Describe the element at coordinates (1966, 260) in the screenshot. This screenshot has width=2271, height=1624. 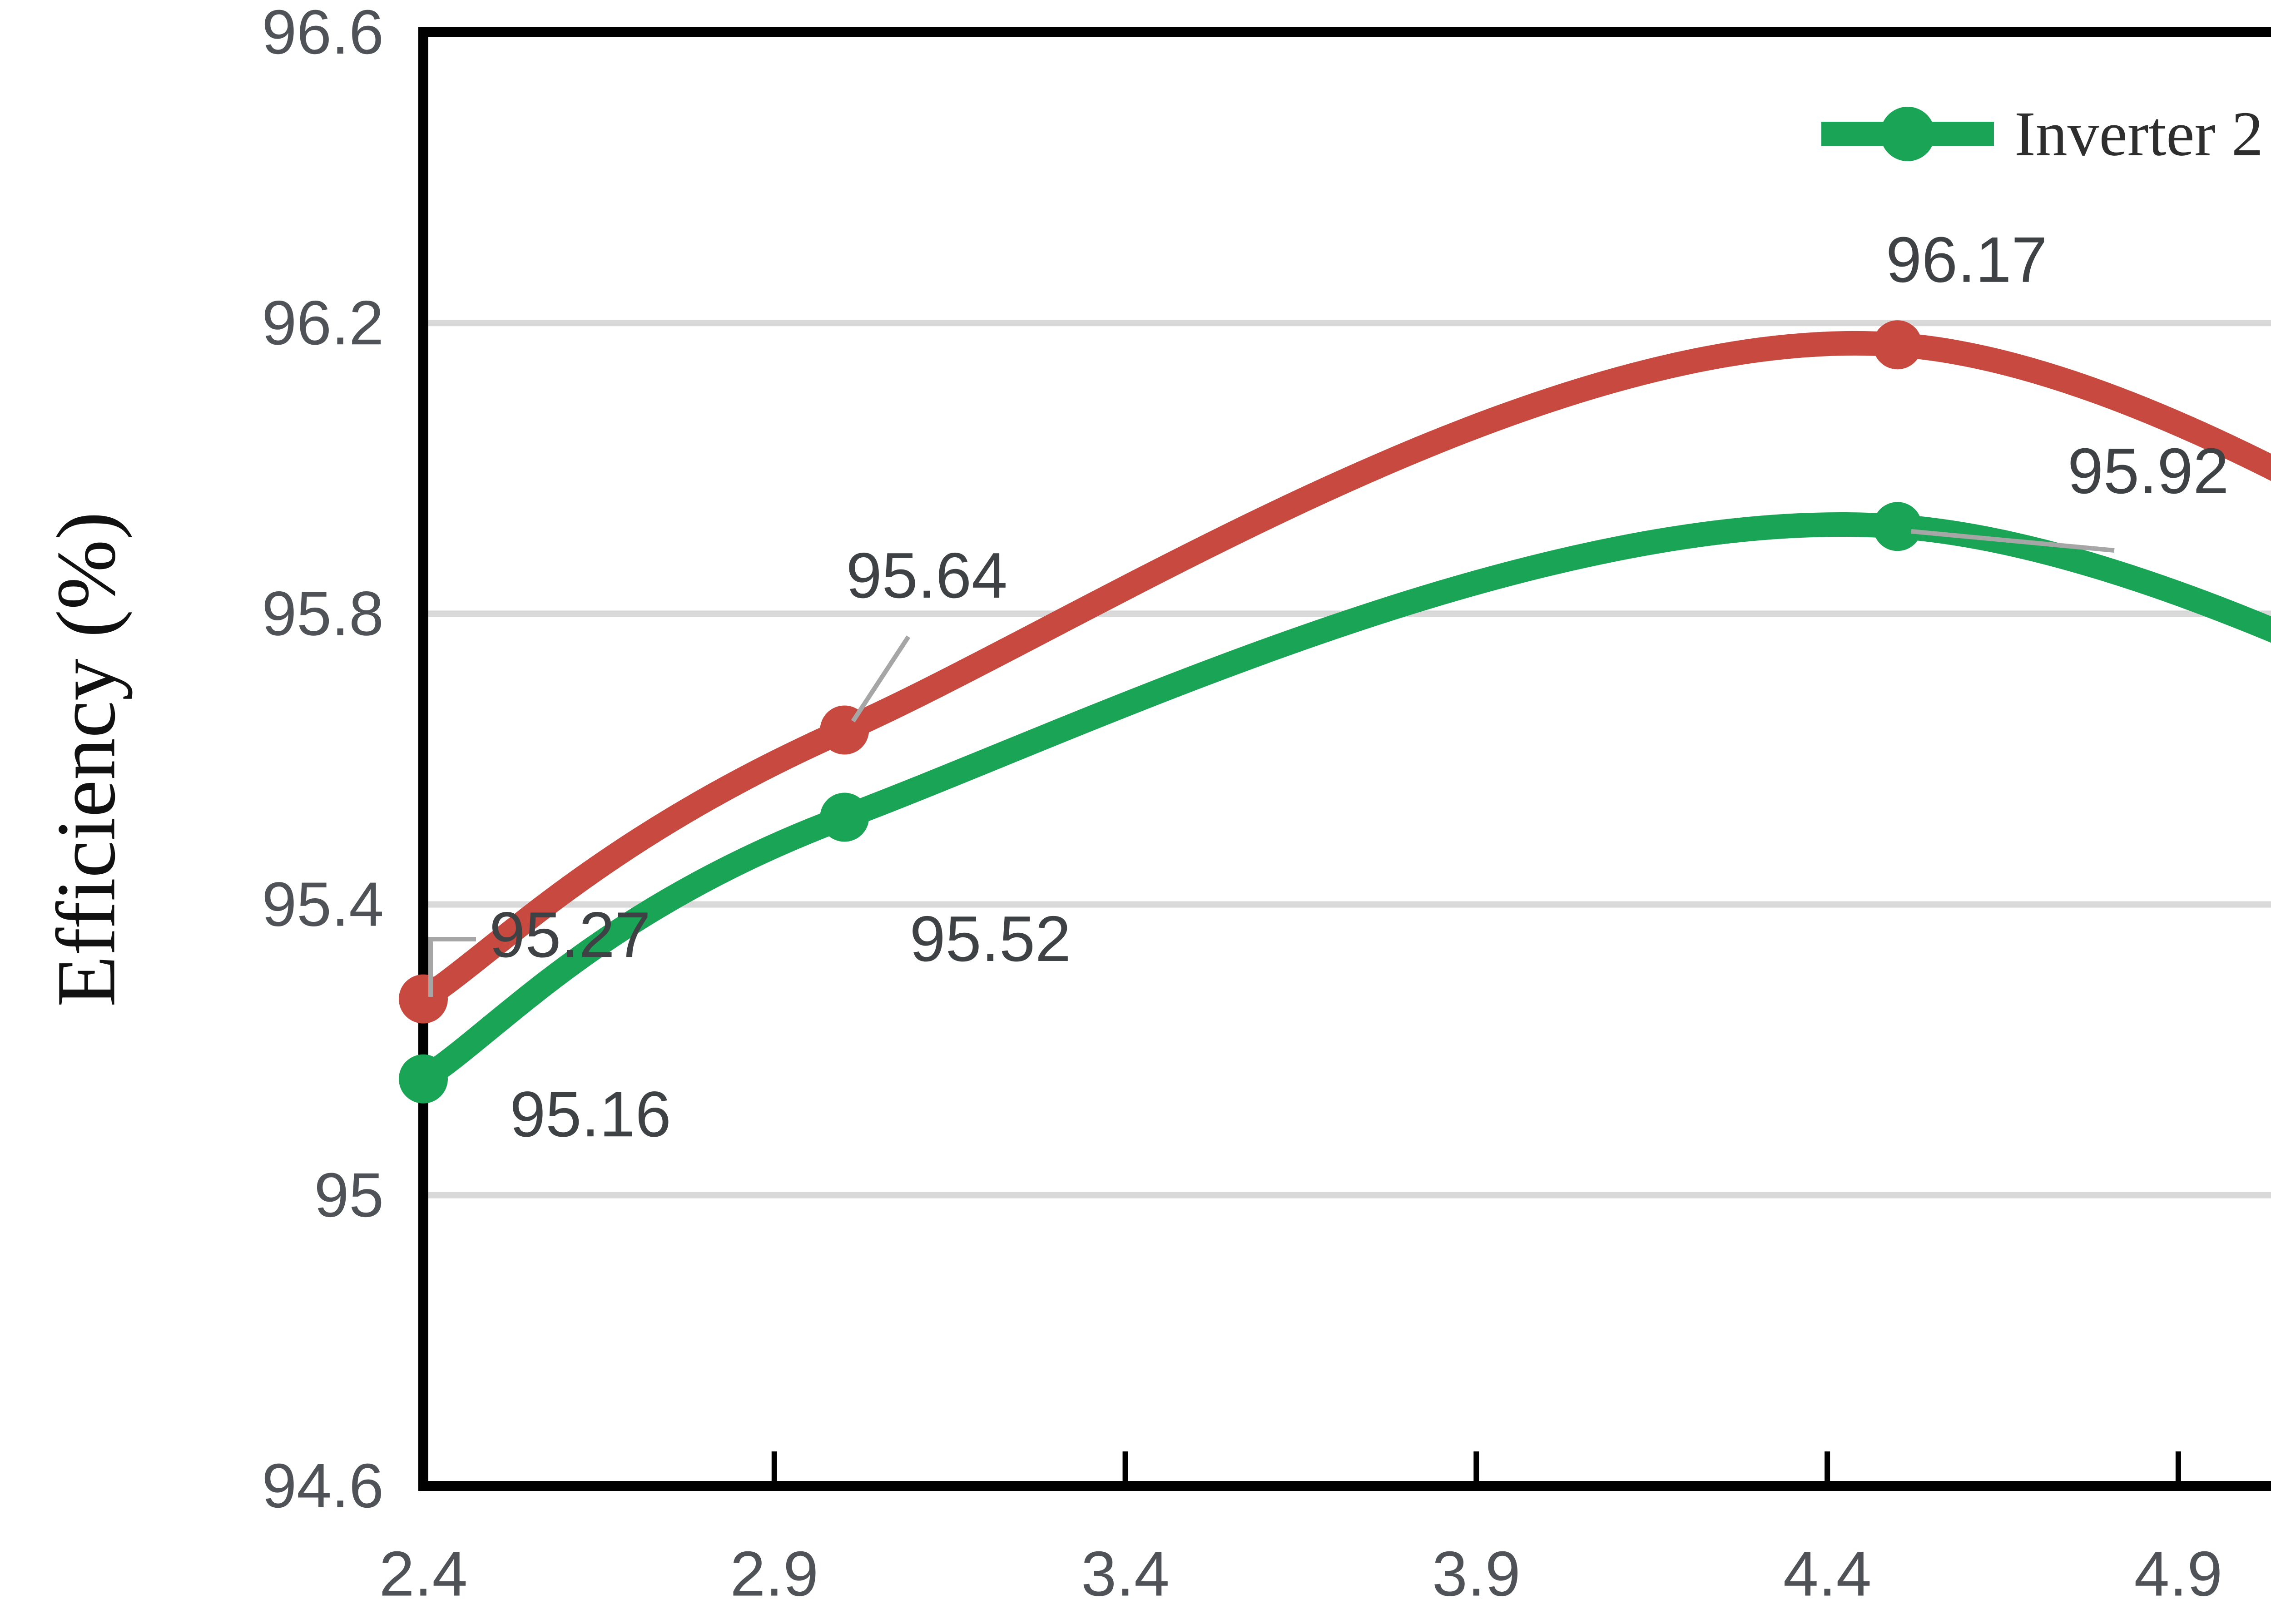
I see `data-label-inverter-1: 96.17` at that location.